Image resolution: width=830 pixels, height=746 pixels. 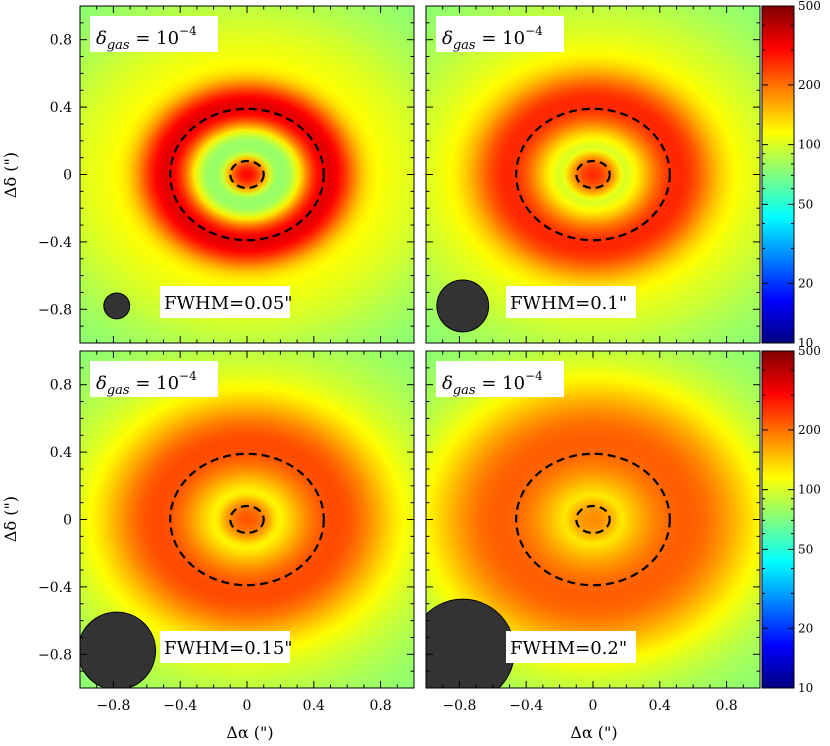 I want to click on svg-text: FWHM=0.15", so click(x=228, y=648).